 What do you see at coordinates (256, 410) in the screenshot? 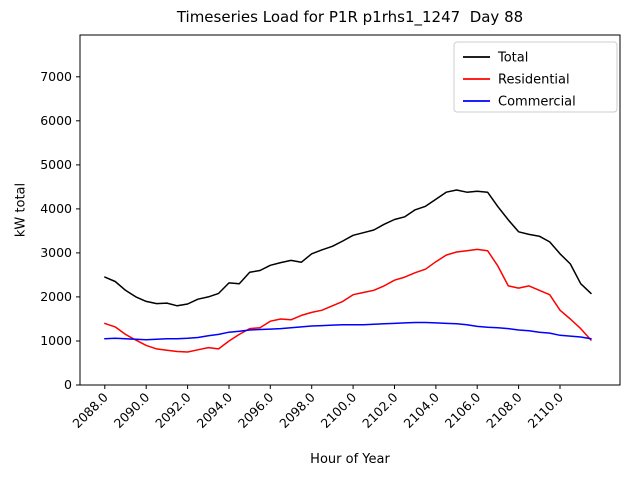
I see `x-tick-label: 2096.0` at bounding box center [256, 410].